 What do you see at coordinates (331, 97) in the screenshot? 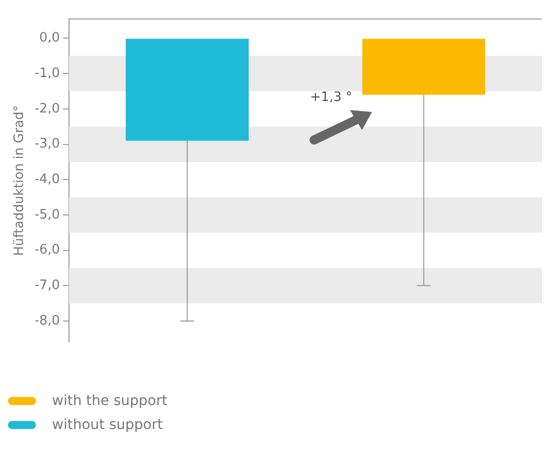
I see `annotation: +1,3 °` at bounding box center [331, 97].